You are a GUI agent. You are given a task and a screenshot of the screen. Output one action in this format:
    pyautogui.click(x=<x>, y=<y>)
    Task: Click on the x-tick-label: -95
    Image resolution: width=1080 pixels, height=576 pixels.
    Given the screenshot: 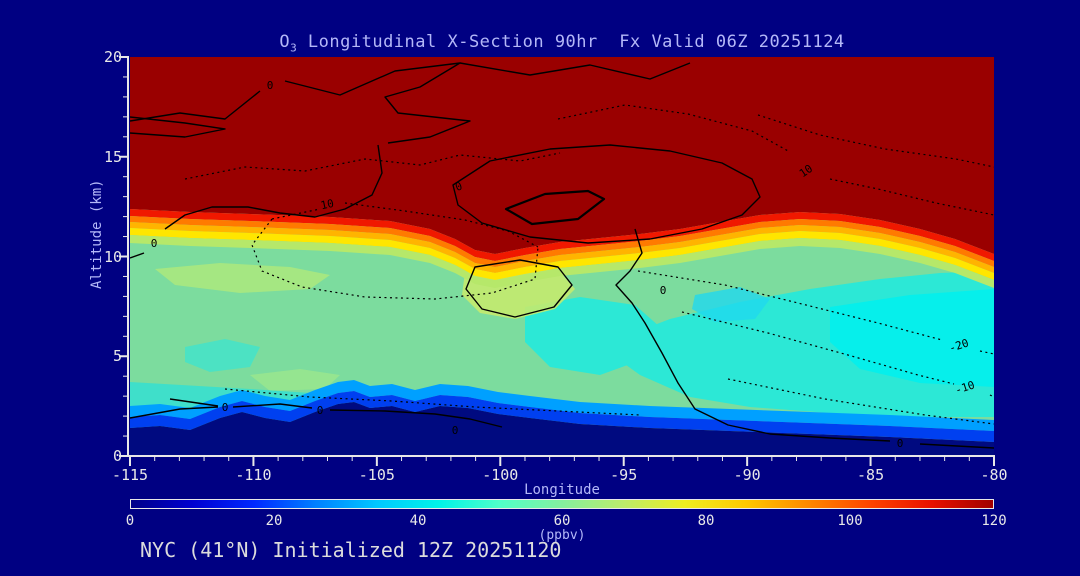 What is the action you would take?
    pyautogui.click(x=624, y=475)
    